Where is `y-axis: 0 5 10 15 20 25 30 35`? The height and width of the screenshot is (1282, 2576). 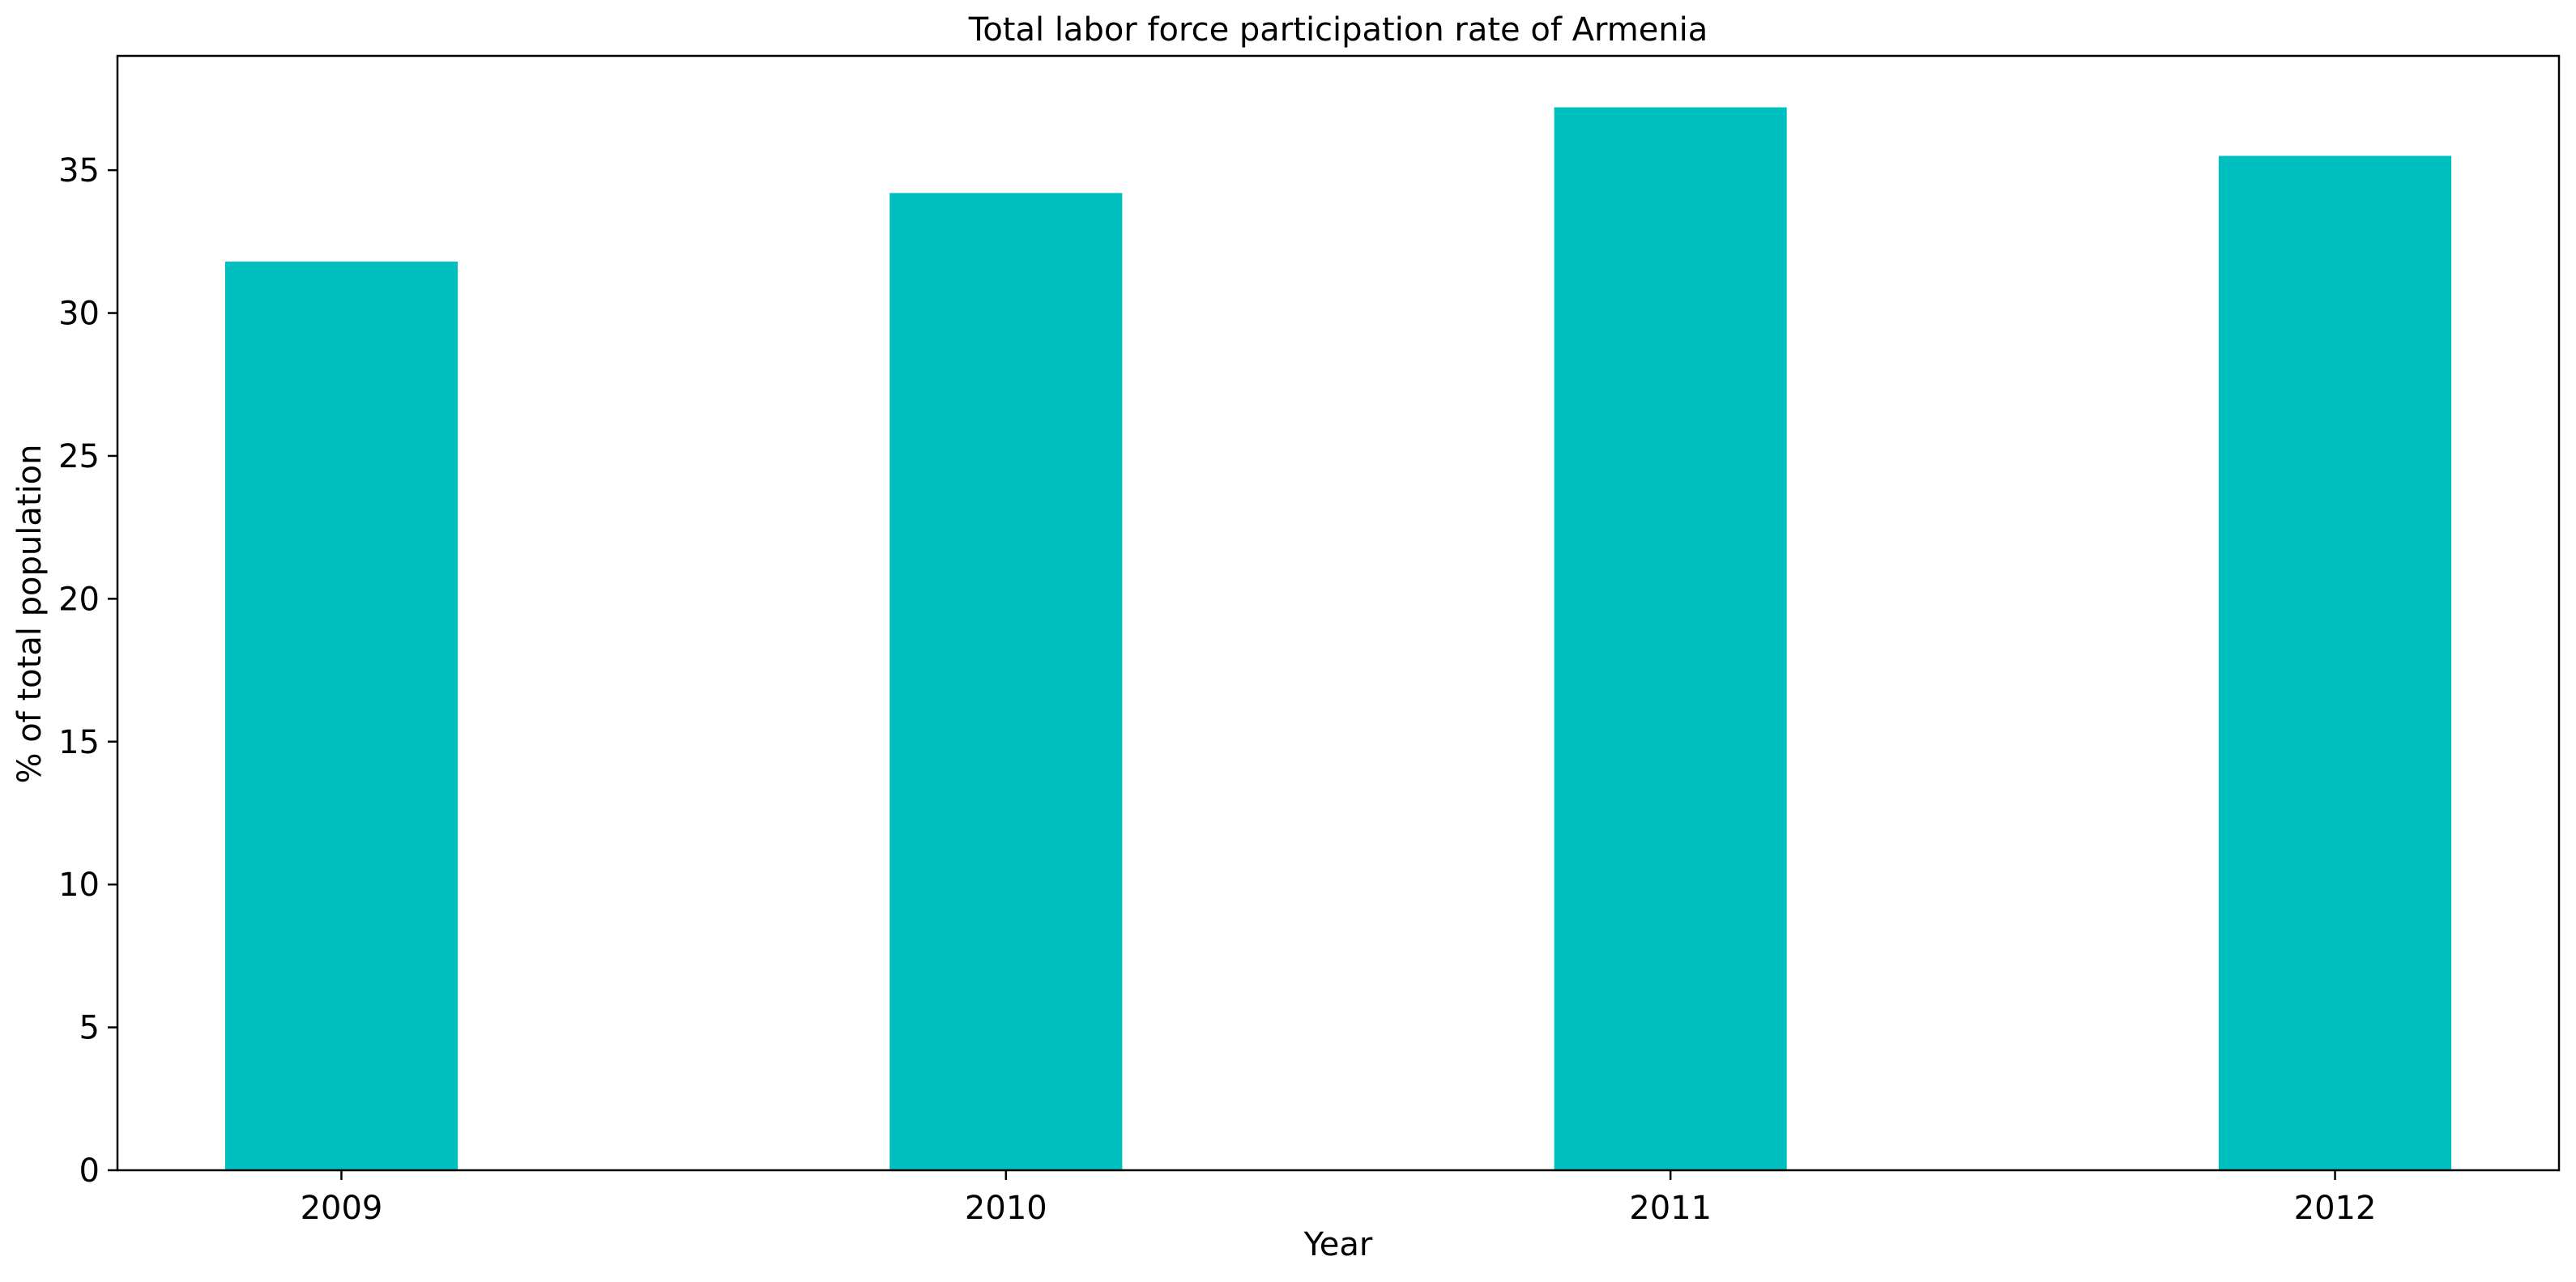 y-axis: 0 5 10 15 20 25 30 35 is located at coordinates (88, 671).